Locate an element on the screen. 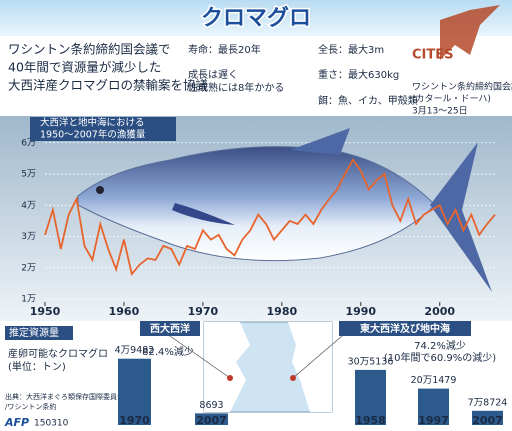  fish-fin is located at coordinates (320, 141).